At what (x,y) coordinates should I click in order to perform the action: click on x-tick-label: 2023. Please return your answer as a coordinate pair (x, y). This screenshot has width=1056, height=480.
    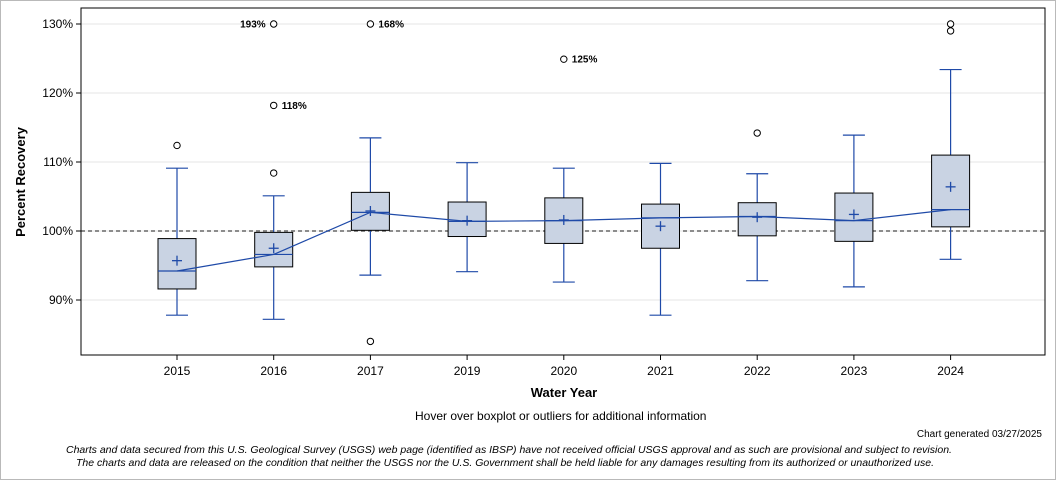
    Looking at the image, I should click on (854, 371).